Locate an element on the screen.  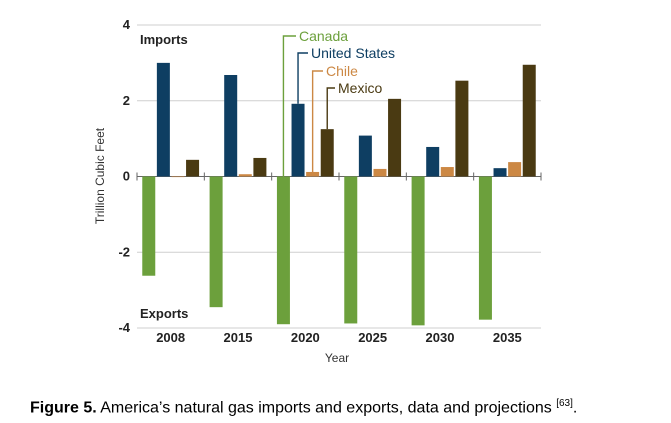
legend-label-mexico: Mexico is located at coordinates (360, 88).